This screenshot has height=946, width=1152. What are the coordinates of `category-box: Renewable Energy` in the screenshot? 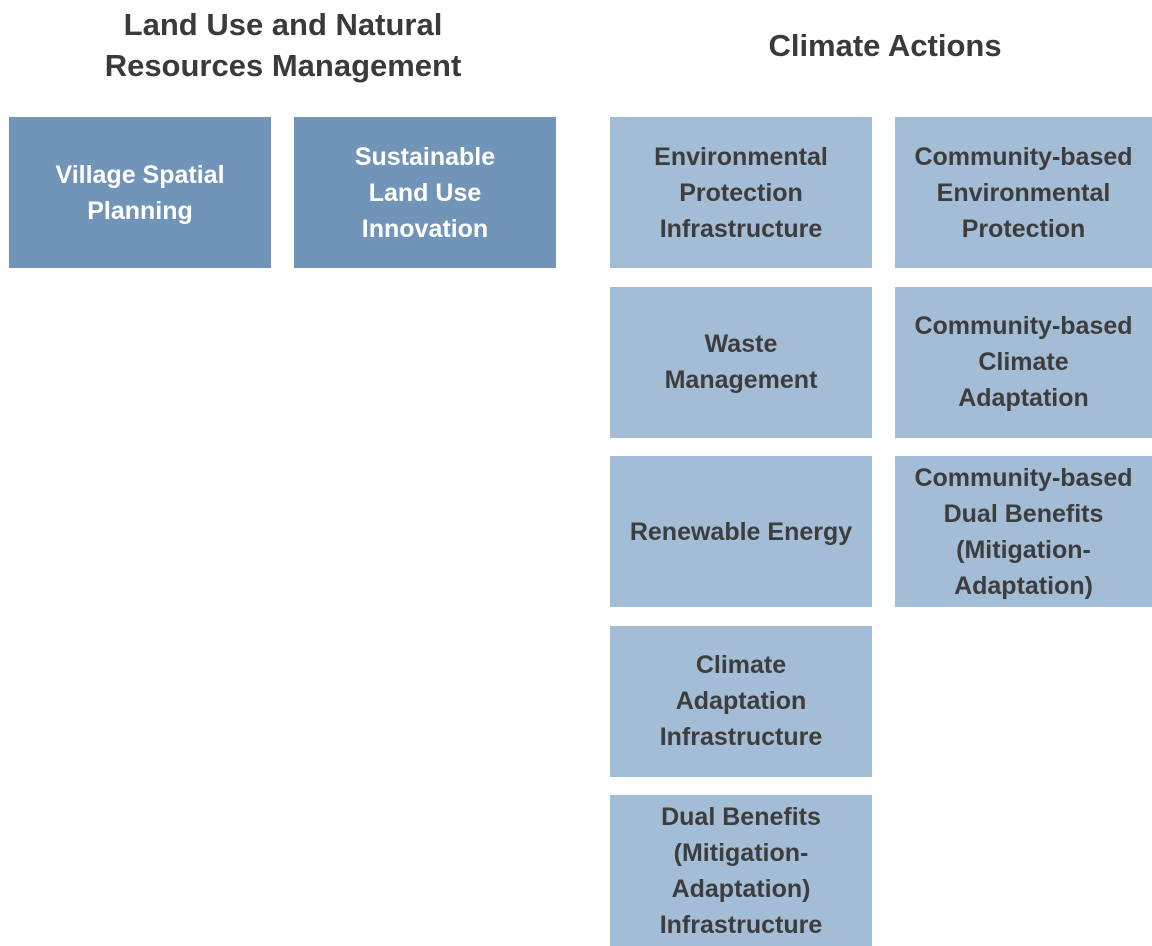 It's located at (741, 531).